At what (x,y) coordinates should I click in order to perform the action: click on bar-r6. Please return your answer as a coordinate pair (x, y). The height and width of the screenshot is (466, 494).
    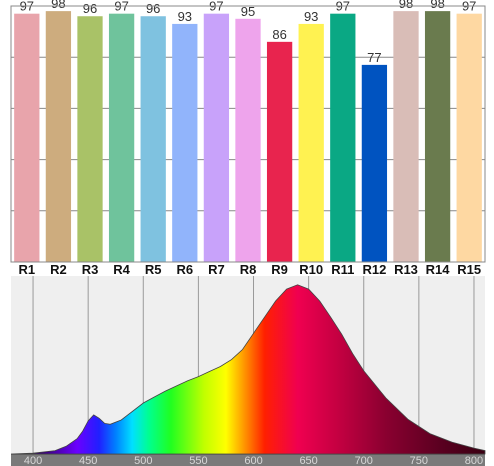
    Looking at the image, I should click on (185, 143).